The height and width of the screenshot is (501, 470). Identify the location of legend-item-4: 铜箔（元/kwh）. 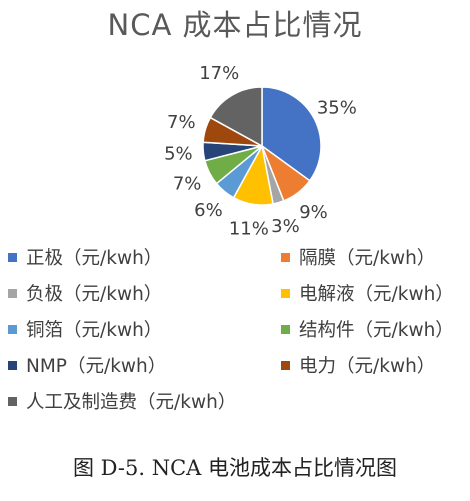
(144, 329).